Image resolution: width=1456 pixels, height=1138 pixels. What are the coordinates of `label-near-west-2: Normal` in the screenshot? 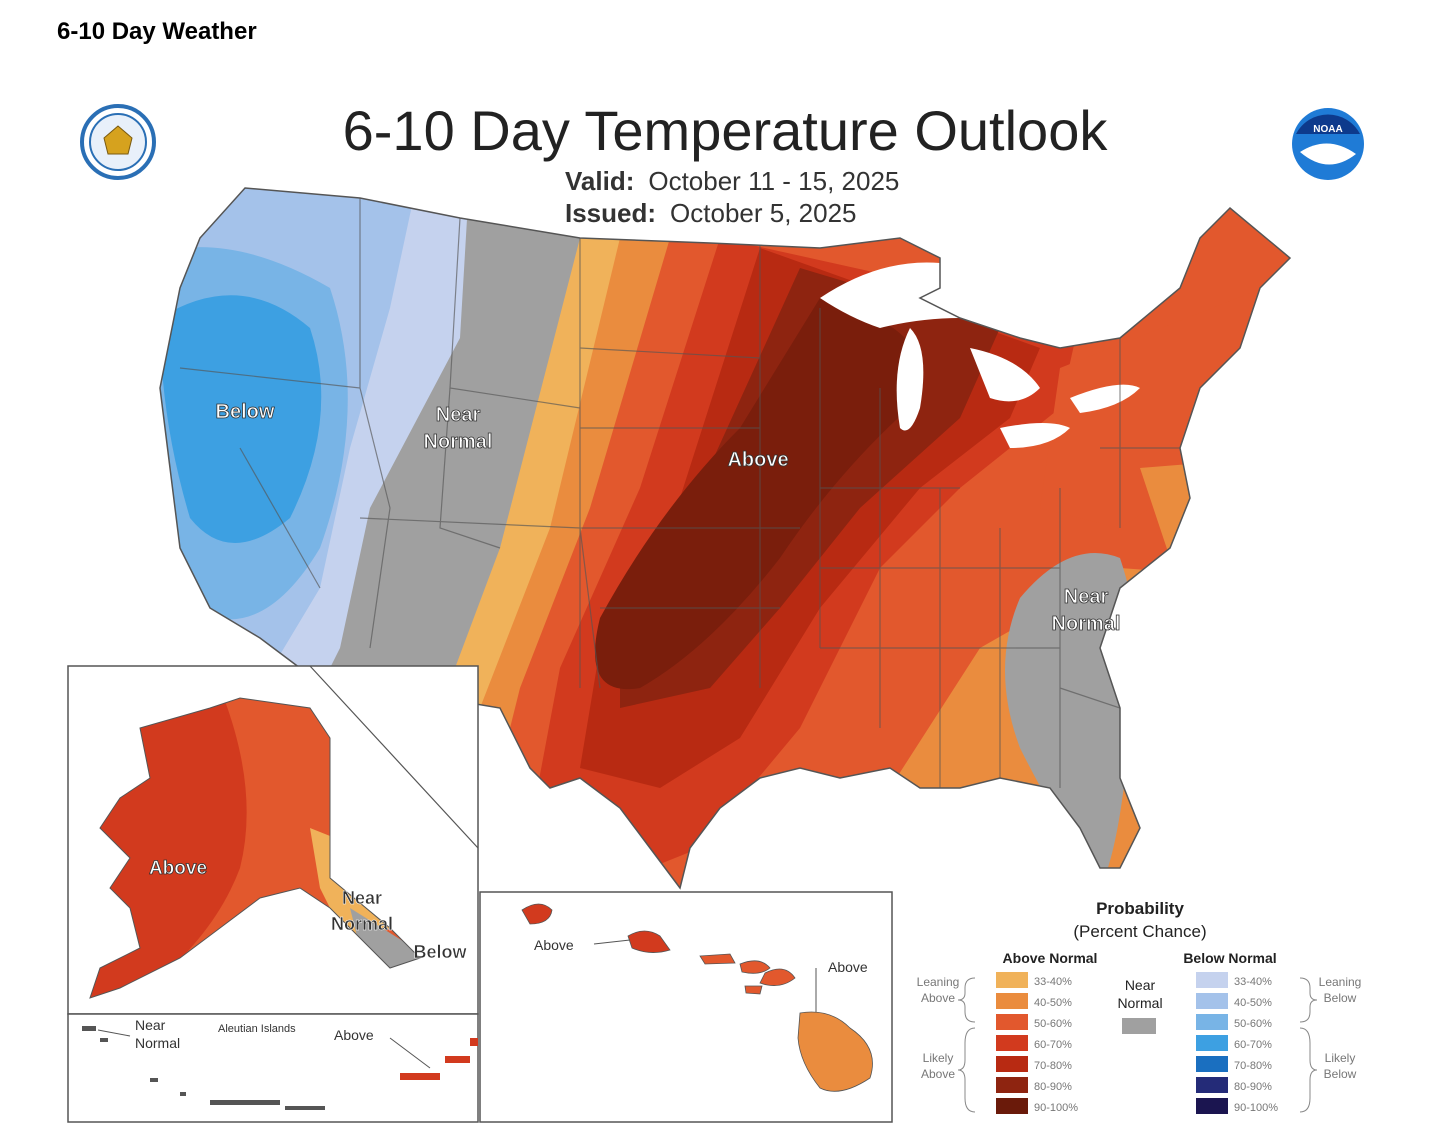 It's located at (458, 442).